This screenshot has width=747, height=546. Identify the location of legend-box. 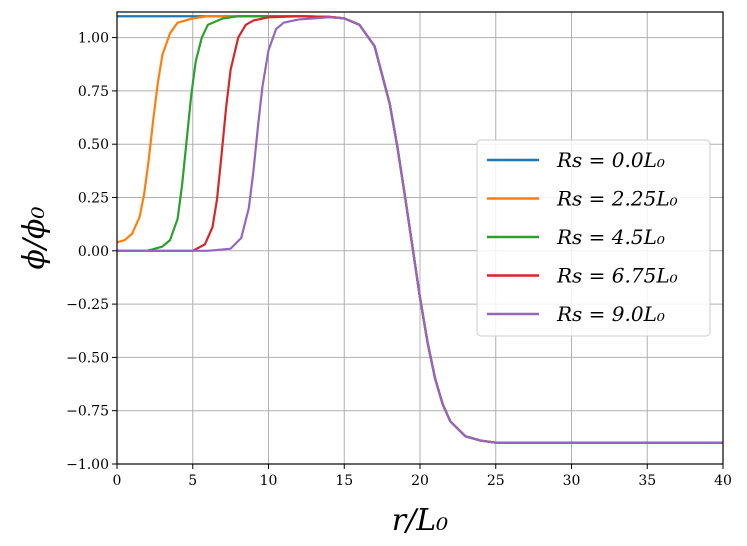
(593, 238).